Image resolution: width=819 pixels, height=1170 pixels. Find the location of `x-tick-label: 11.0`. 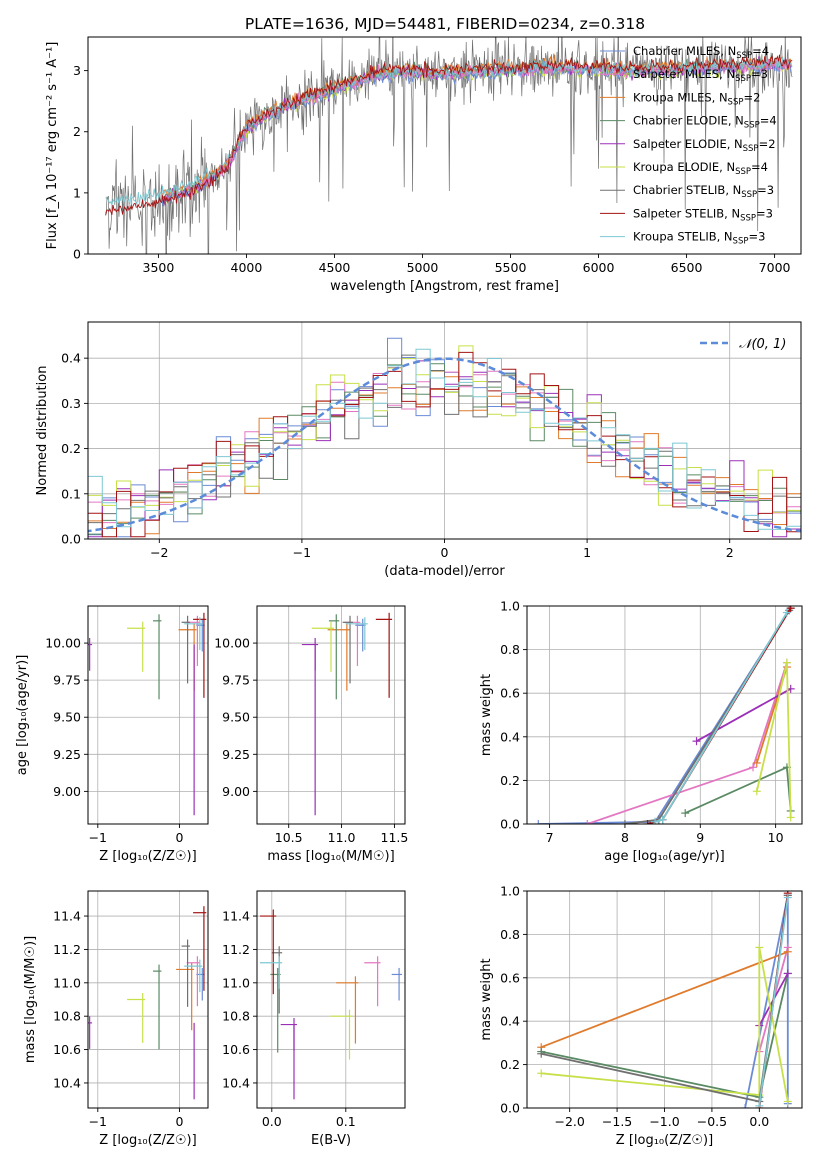

x-tick-label: 11.0 is located at coordinates (342, 837).